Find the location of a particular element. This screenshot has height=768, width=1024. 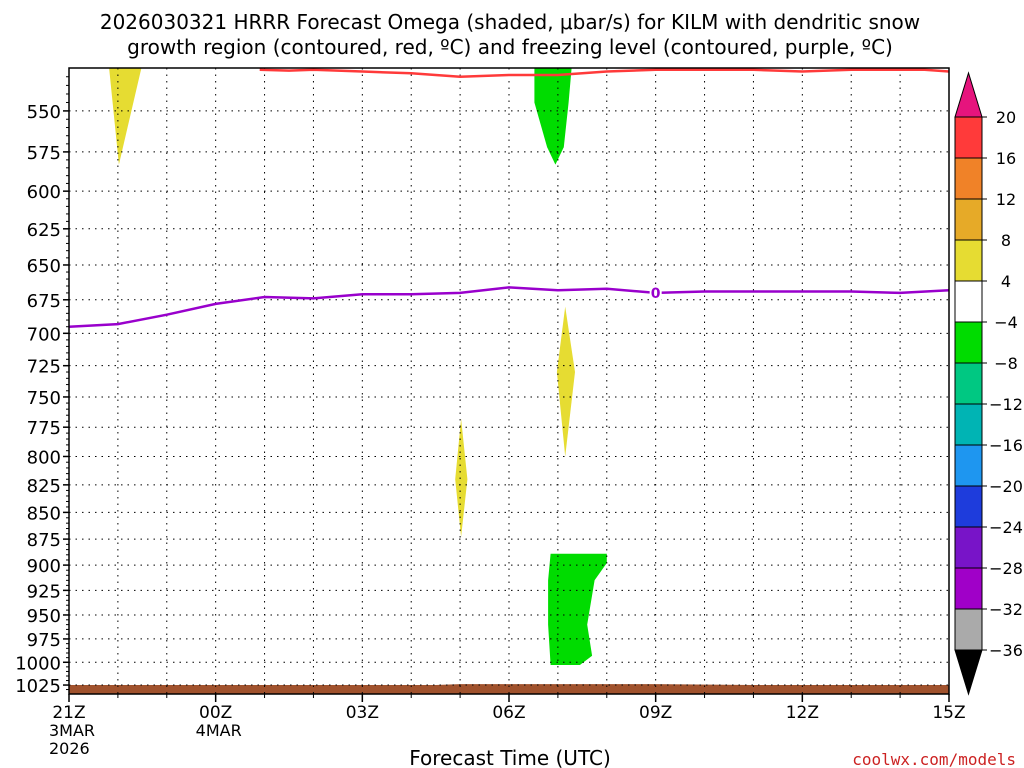

y-tick-label: 800 is located at coordinates (44, 457).